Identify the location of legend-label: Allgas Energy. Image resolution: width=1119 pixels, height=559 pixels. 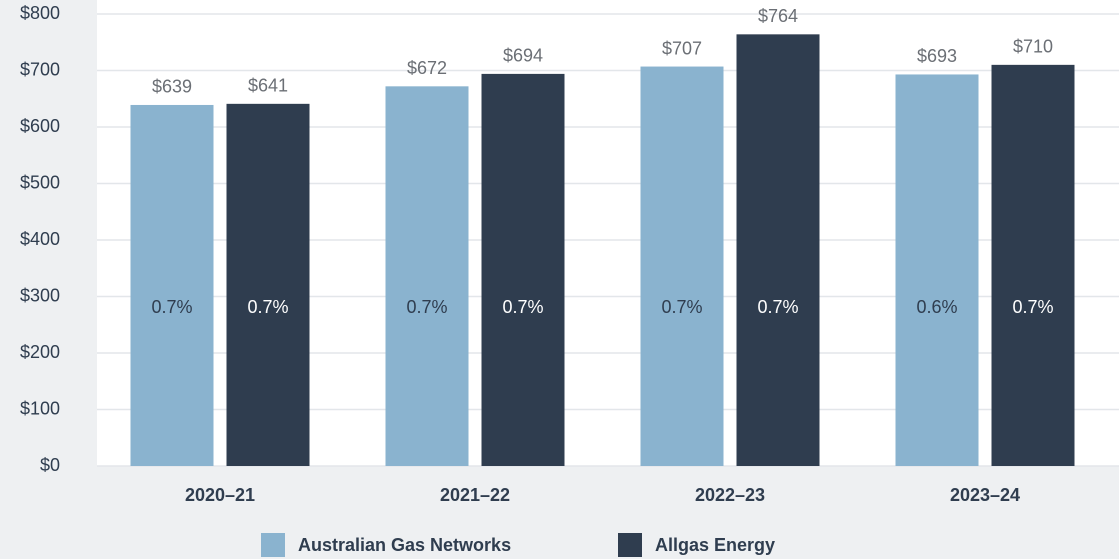
(715, 545).